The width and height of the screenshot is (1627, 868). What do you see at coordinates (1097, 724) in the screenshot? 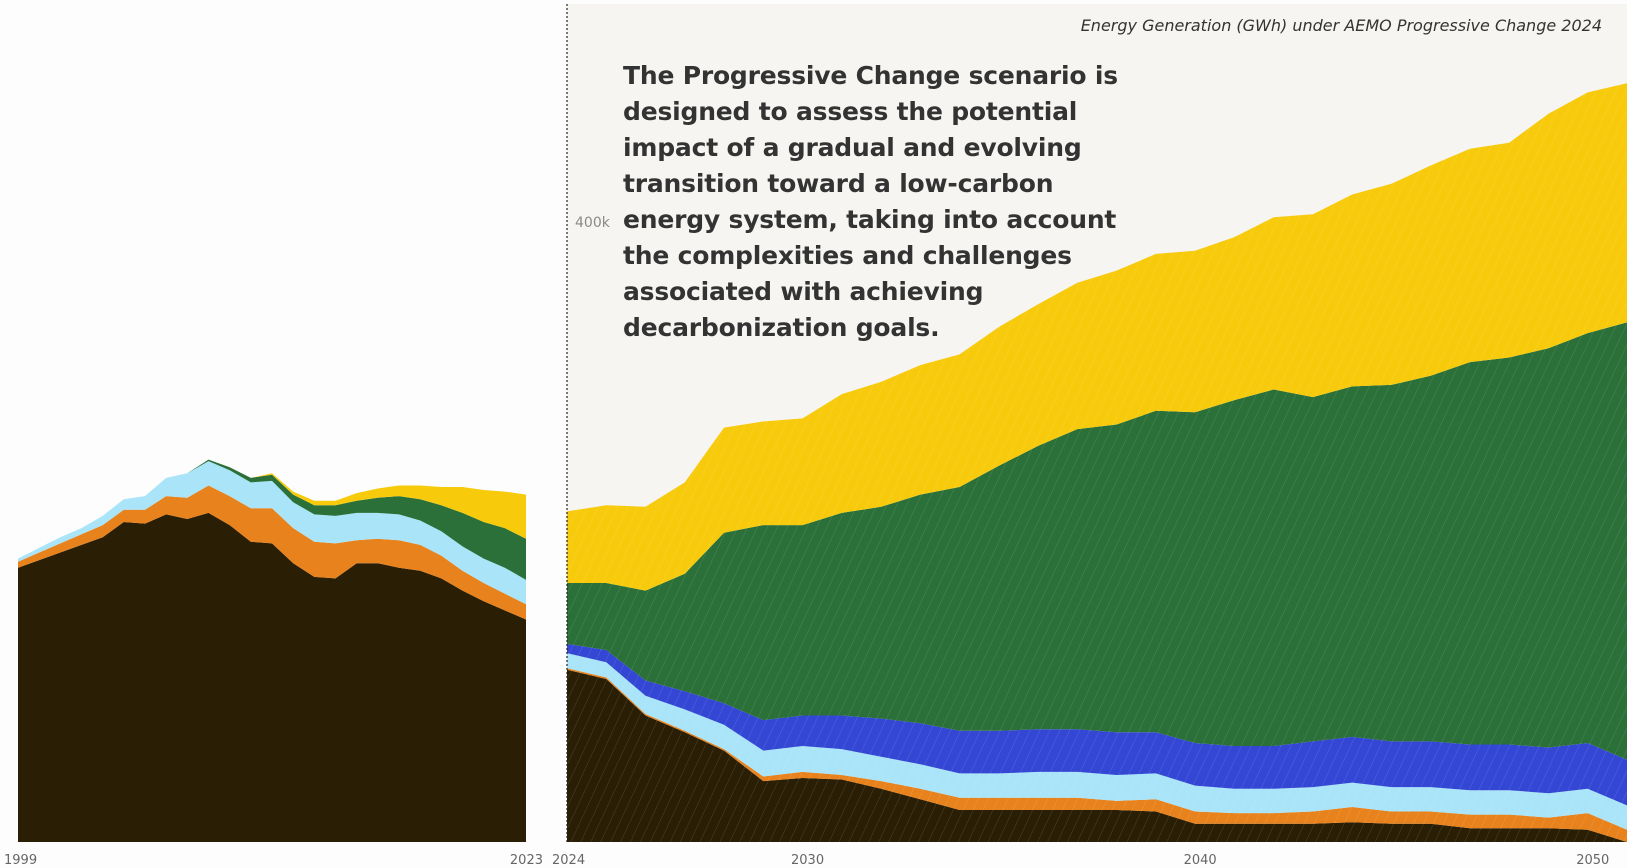
I see `hatch-storage` at bounding box center [1097, 724].